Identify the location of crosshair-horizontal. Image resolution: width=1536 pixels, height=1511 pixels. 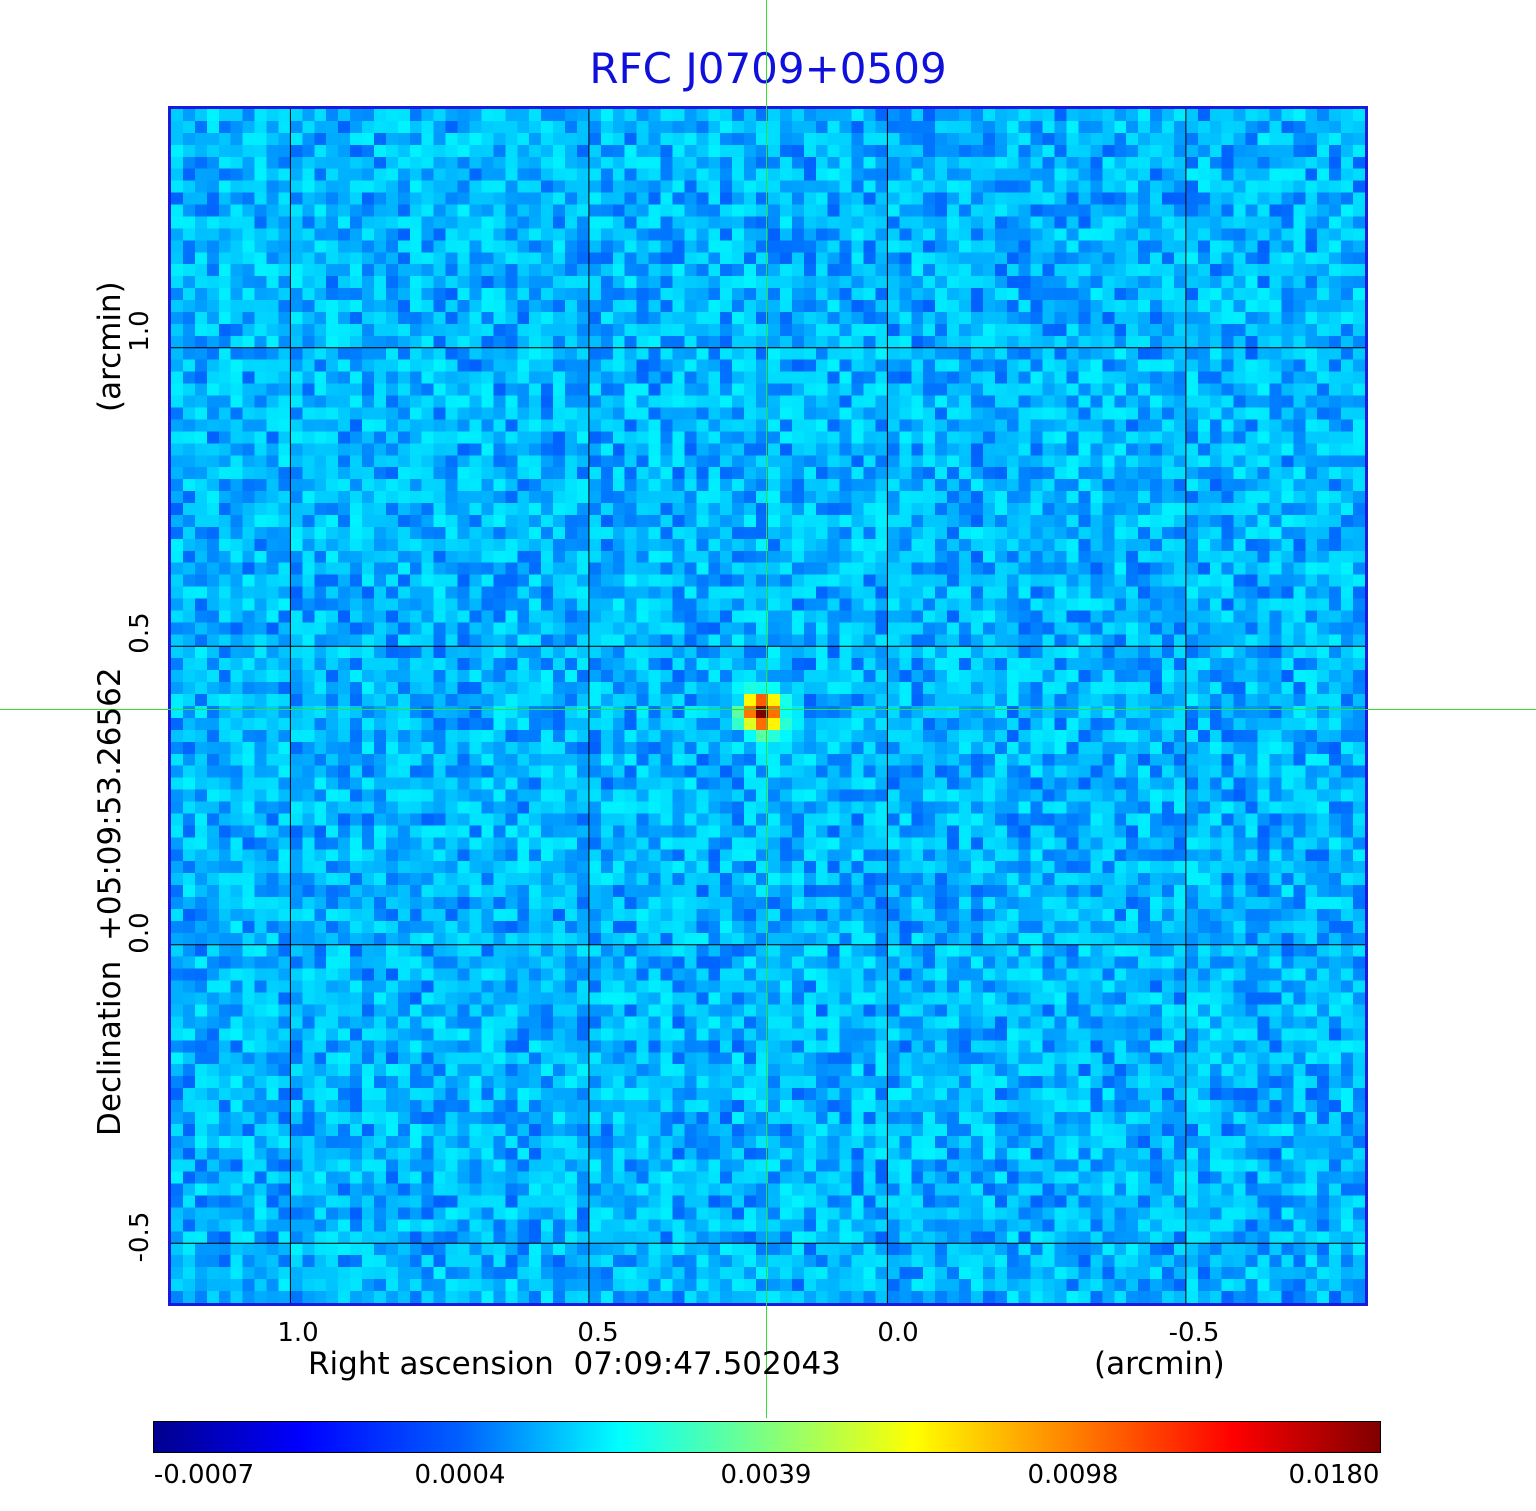
(768, 709).